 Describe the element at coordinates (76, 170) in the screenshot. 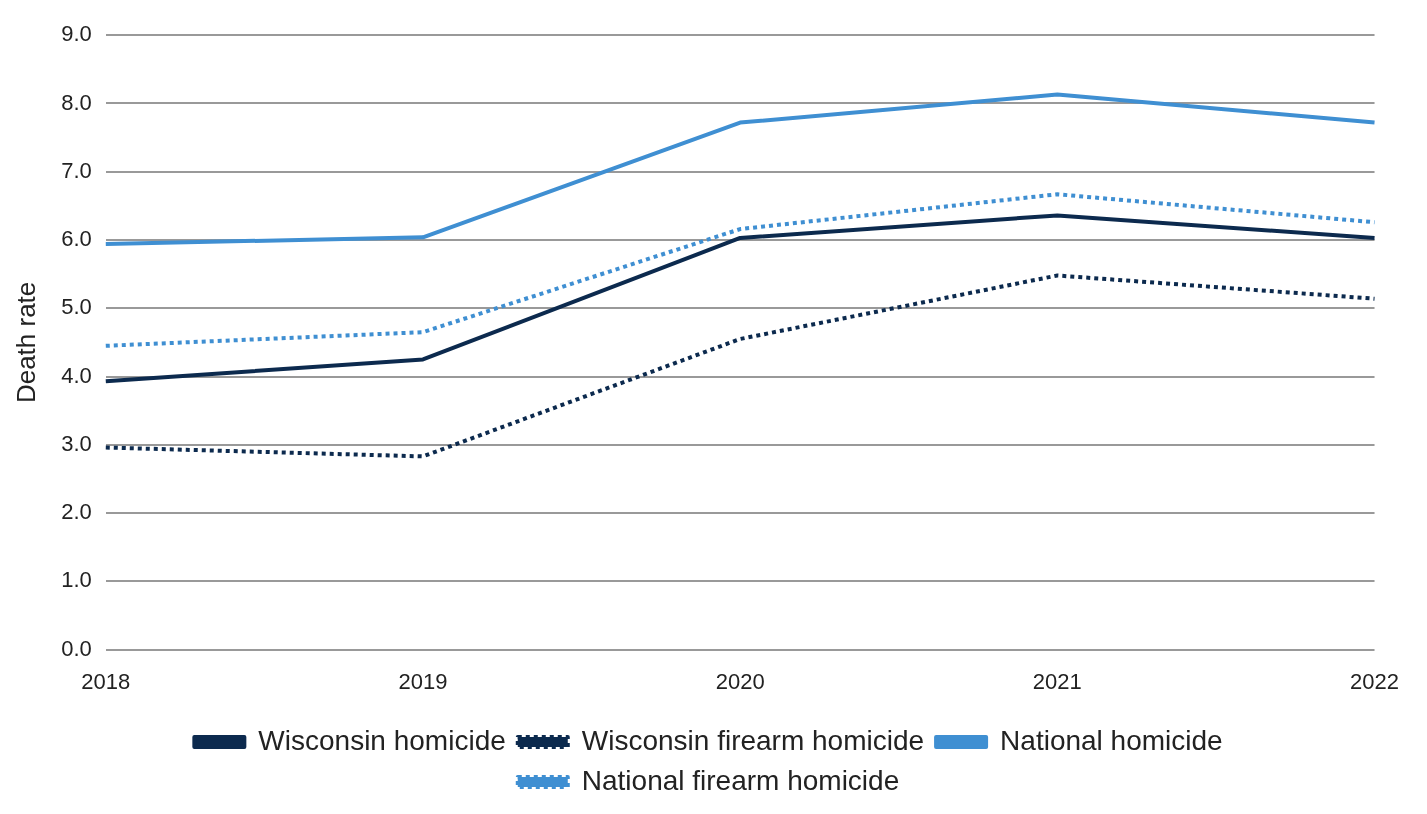

I see `y-tick-label: 7.0` at that location.